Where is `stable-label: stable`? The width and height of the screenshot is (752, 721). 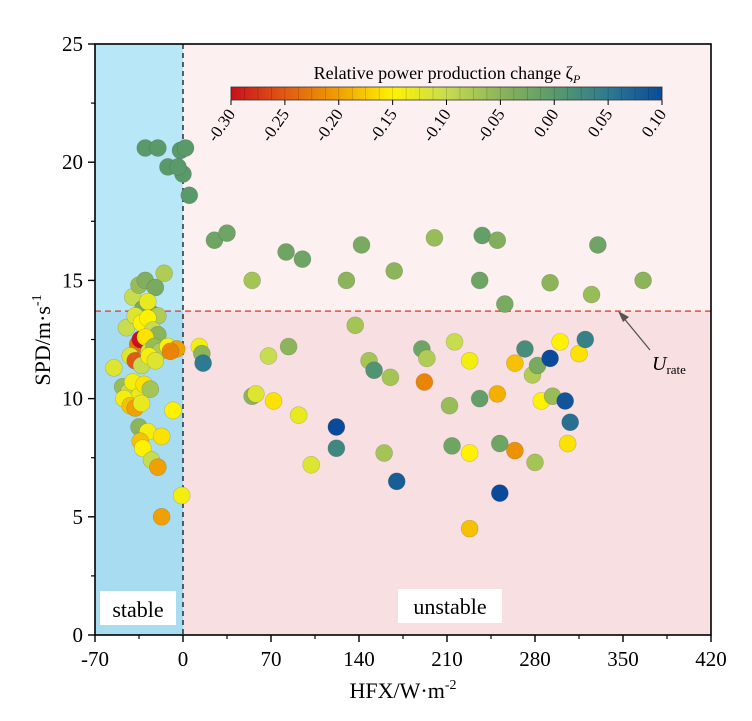 stable-label: stable is located at coordinates (137, 609).